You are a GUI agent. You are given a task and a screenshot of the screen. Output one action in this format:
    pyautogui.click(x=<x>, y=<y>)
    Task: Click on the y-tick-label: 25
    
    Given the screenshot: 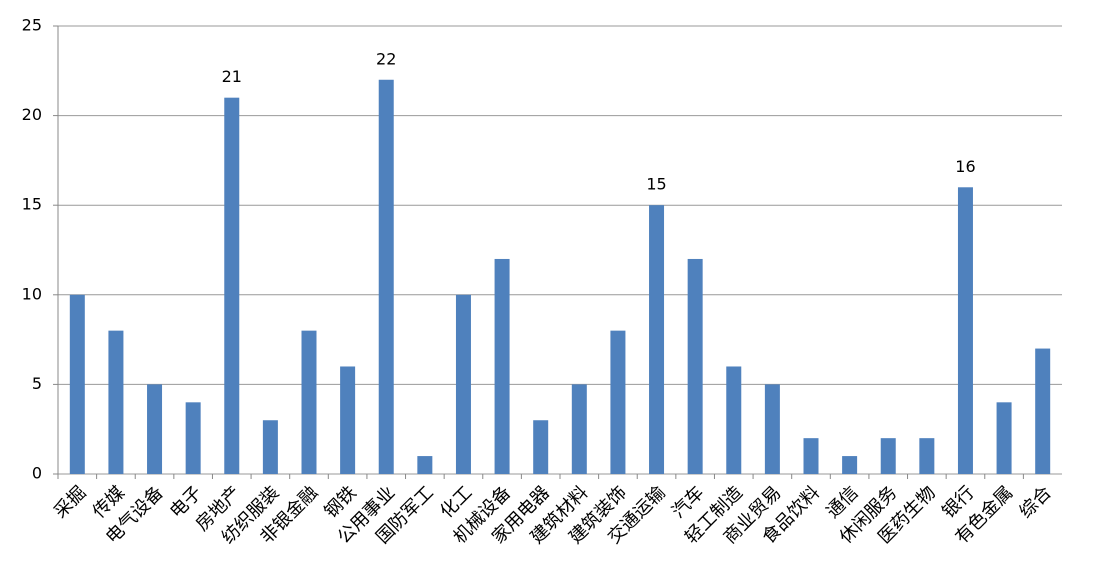 What is the action you would take?
    pyautogui.click(x=32, y=25)
    